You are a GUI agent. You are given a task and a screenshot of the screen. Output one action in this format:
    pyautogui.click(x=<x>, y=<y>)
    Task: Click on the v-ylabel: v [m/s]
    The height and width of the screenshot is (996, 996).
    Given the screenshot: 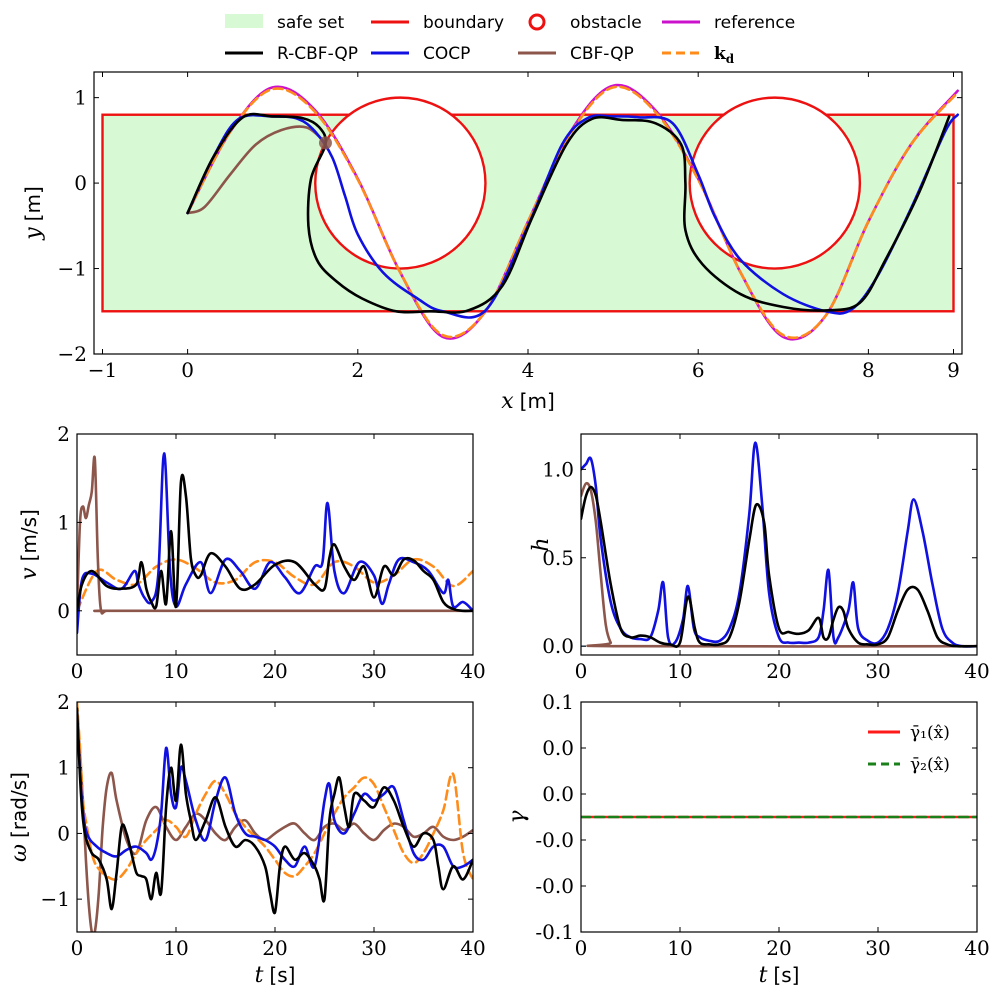 What is the action you would take?
    pyautogui.click(x=29, y=544)
    